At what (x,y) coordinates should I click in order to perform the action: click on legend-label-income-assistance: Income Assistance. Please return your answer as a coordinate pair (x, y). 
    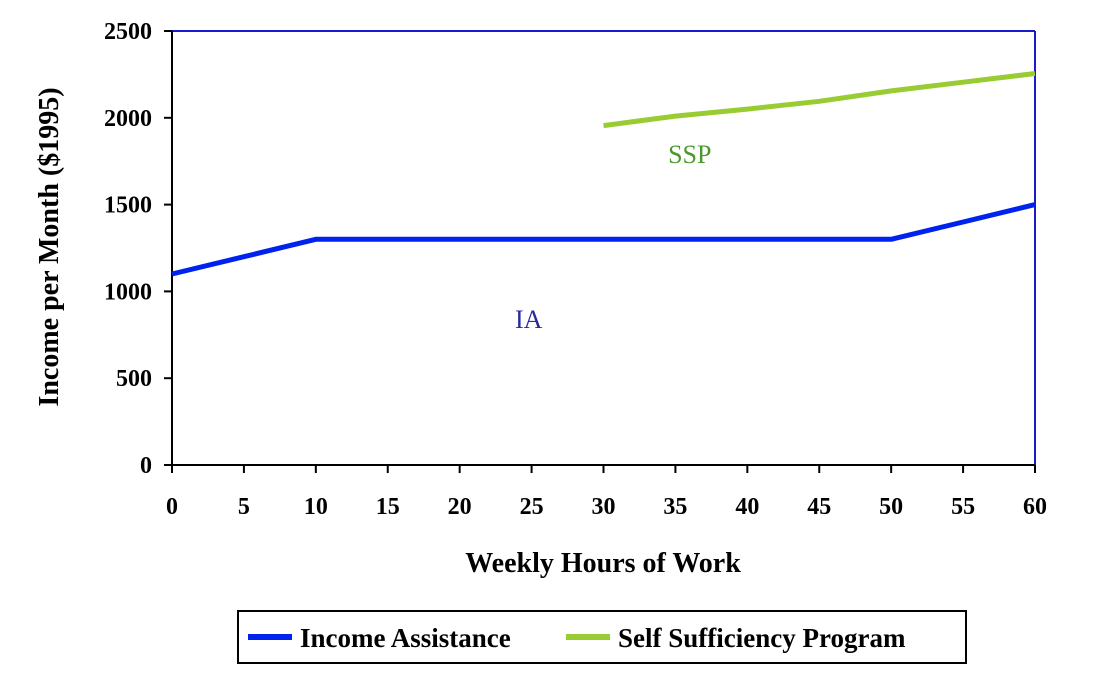
    Looking at the image, I should click on (405, 638).